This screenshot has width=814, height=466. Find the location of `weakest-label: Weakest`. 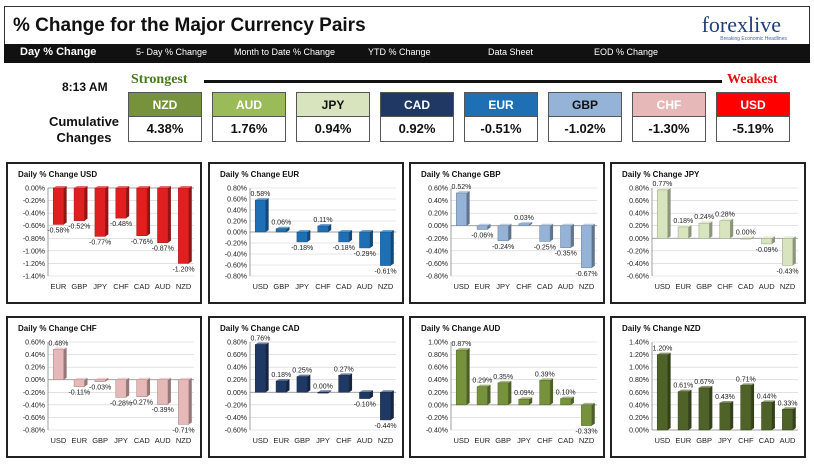

weakest-label: Weakest is located at coordinates (752, 79).